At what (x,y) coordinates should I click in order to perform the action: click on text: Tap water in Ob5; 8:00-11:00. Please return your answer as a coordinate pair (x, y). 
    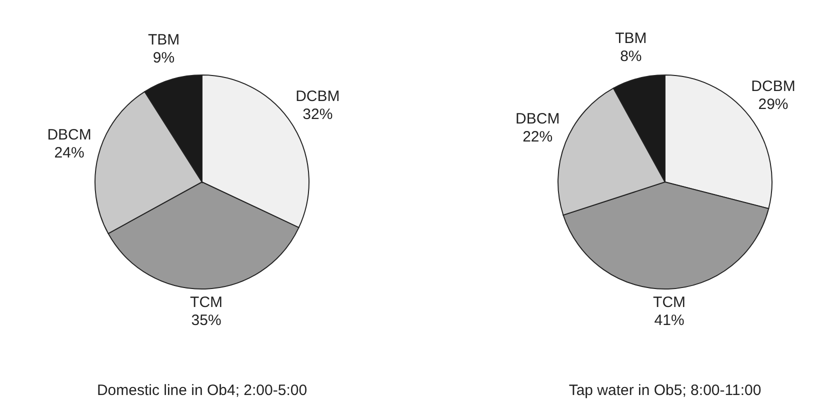
    Looking at the image, I should click on (665, 390).